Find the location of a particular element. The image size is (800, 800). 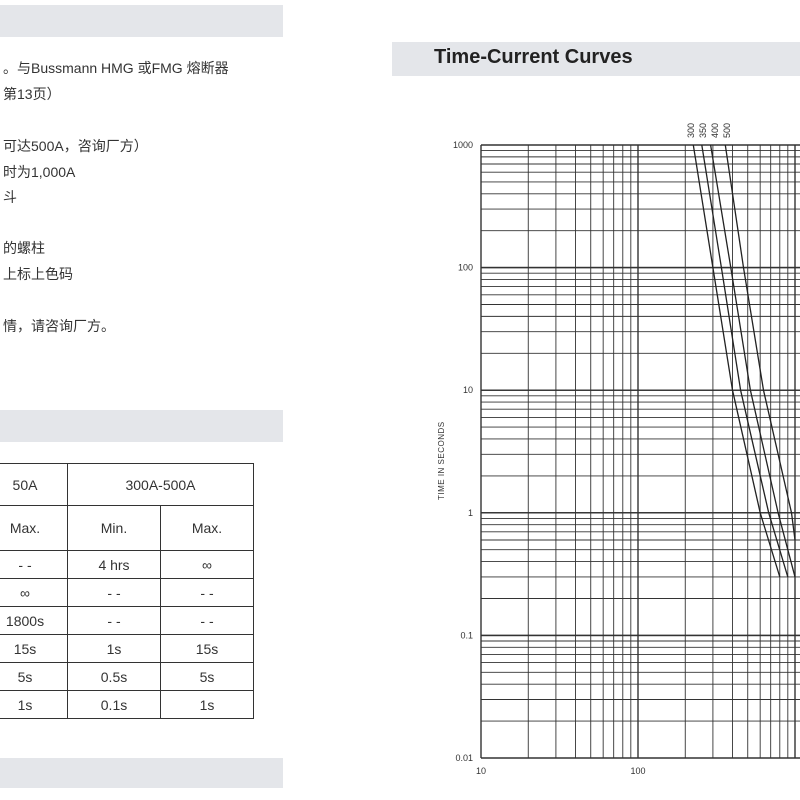

left-header-band is located at coordinates (141, 21).